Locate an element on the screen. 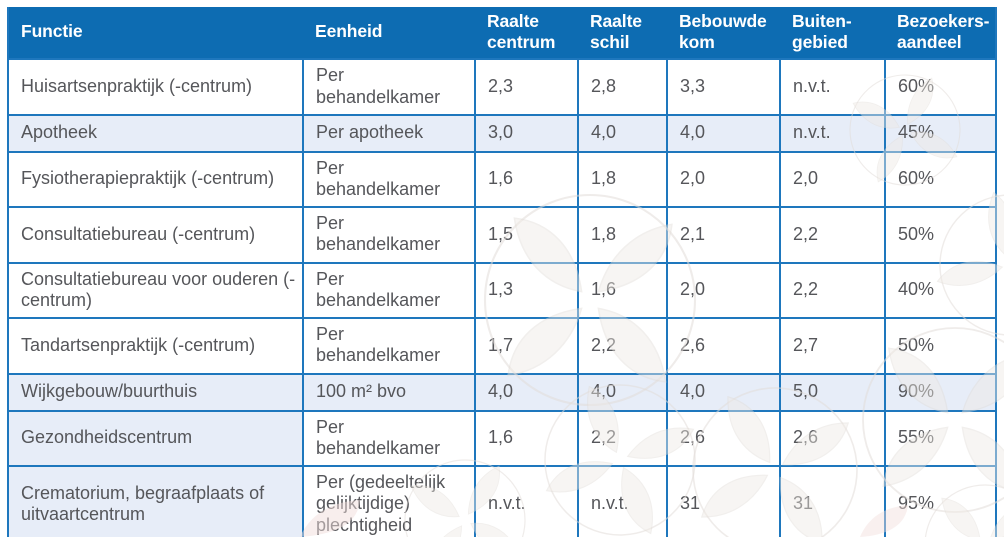 This screenshot has width=1004, height=537. cell-functie: Consultatiebureau (-centrum) is located at coordinates (155, 235).